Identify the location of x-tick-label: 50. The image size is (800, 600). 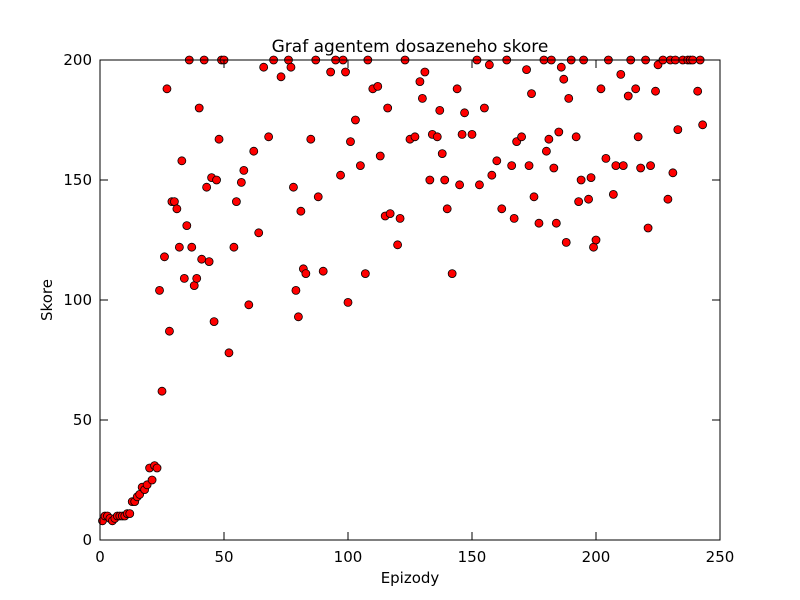
(223, 557).